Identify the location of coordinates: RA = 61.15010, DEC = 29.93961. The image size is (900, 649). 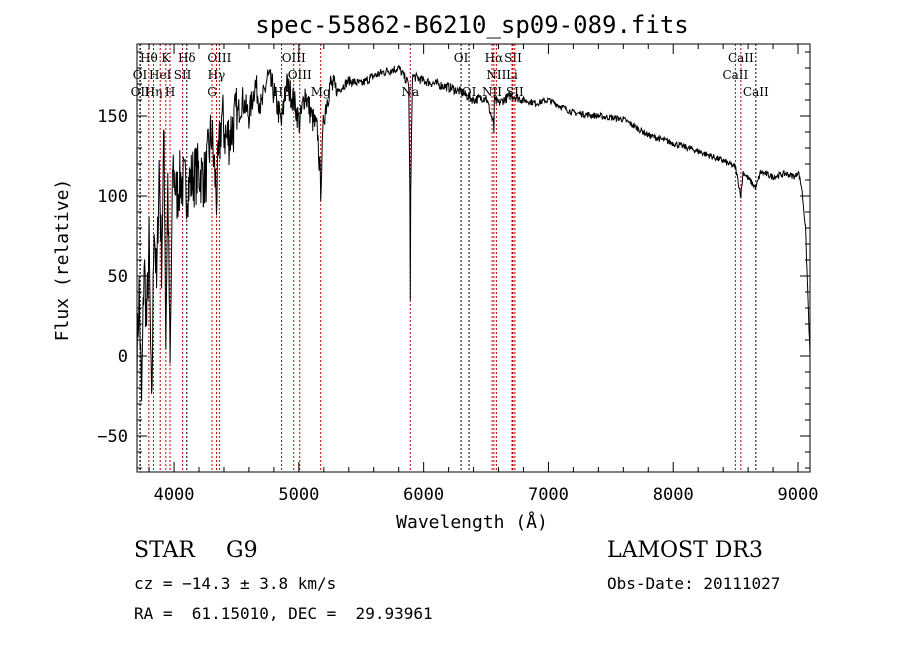
(283, 613).